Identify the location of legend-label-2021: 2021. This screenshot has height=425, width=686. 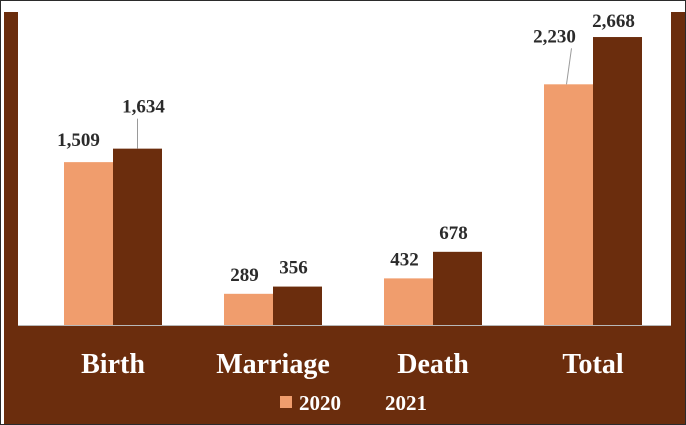
(406, 403).